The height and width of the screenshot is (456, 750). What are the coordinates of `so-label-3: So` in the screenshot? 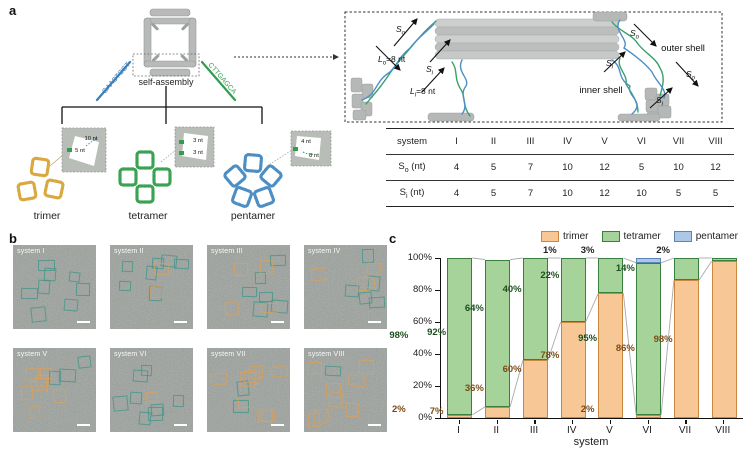 It's located at (691, 75).